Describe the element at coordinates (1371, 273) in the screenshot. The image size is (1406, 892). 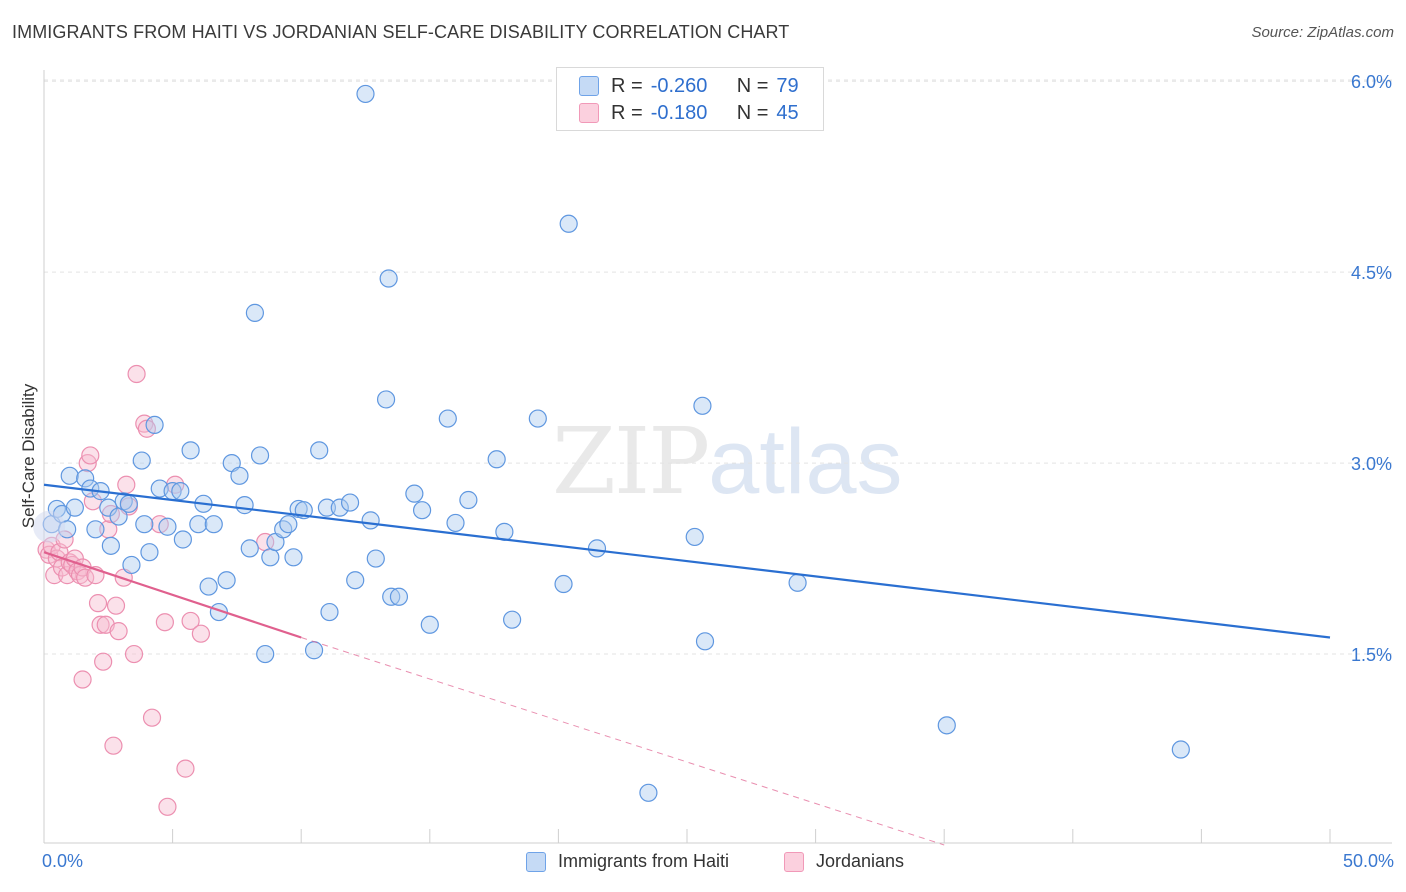
I see `y-tick-label-2: 4.5%` at that location.